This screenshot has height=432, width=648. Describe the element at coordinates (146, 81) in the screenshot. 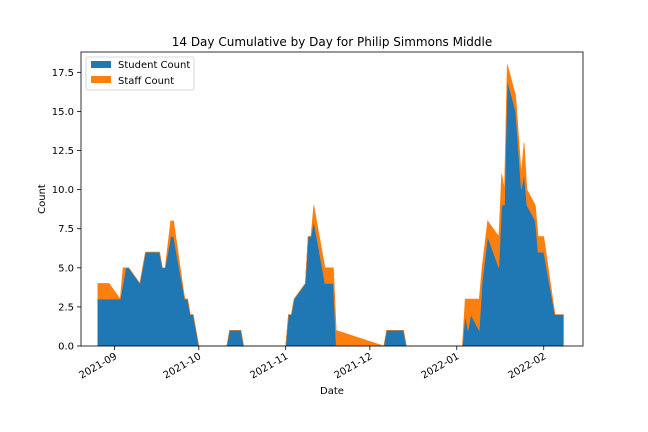

I see `legend-label-staff: Staff Count` at that location.